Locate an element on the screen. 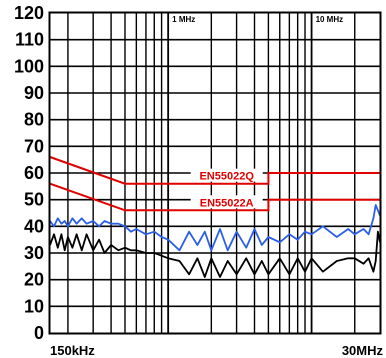 The height and width of the screenshot is (358, 386). limit-layer: EN55022Q EN55022A is located at coordinates (214, 184).